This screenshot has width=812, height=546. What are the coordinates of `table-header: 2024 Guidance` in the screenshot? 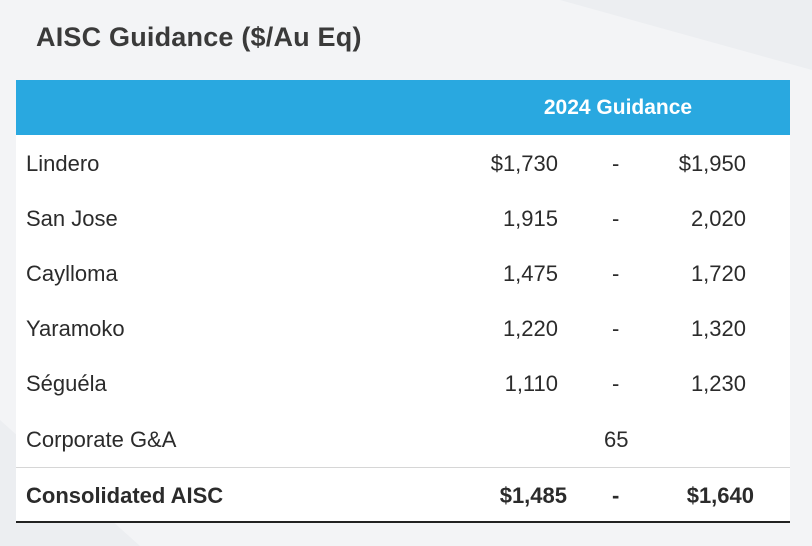 It's located at (403, 107).